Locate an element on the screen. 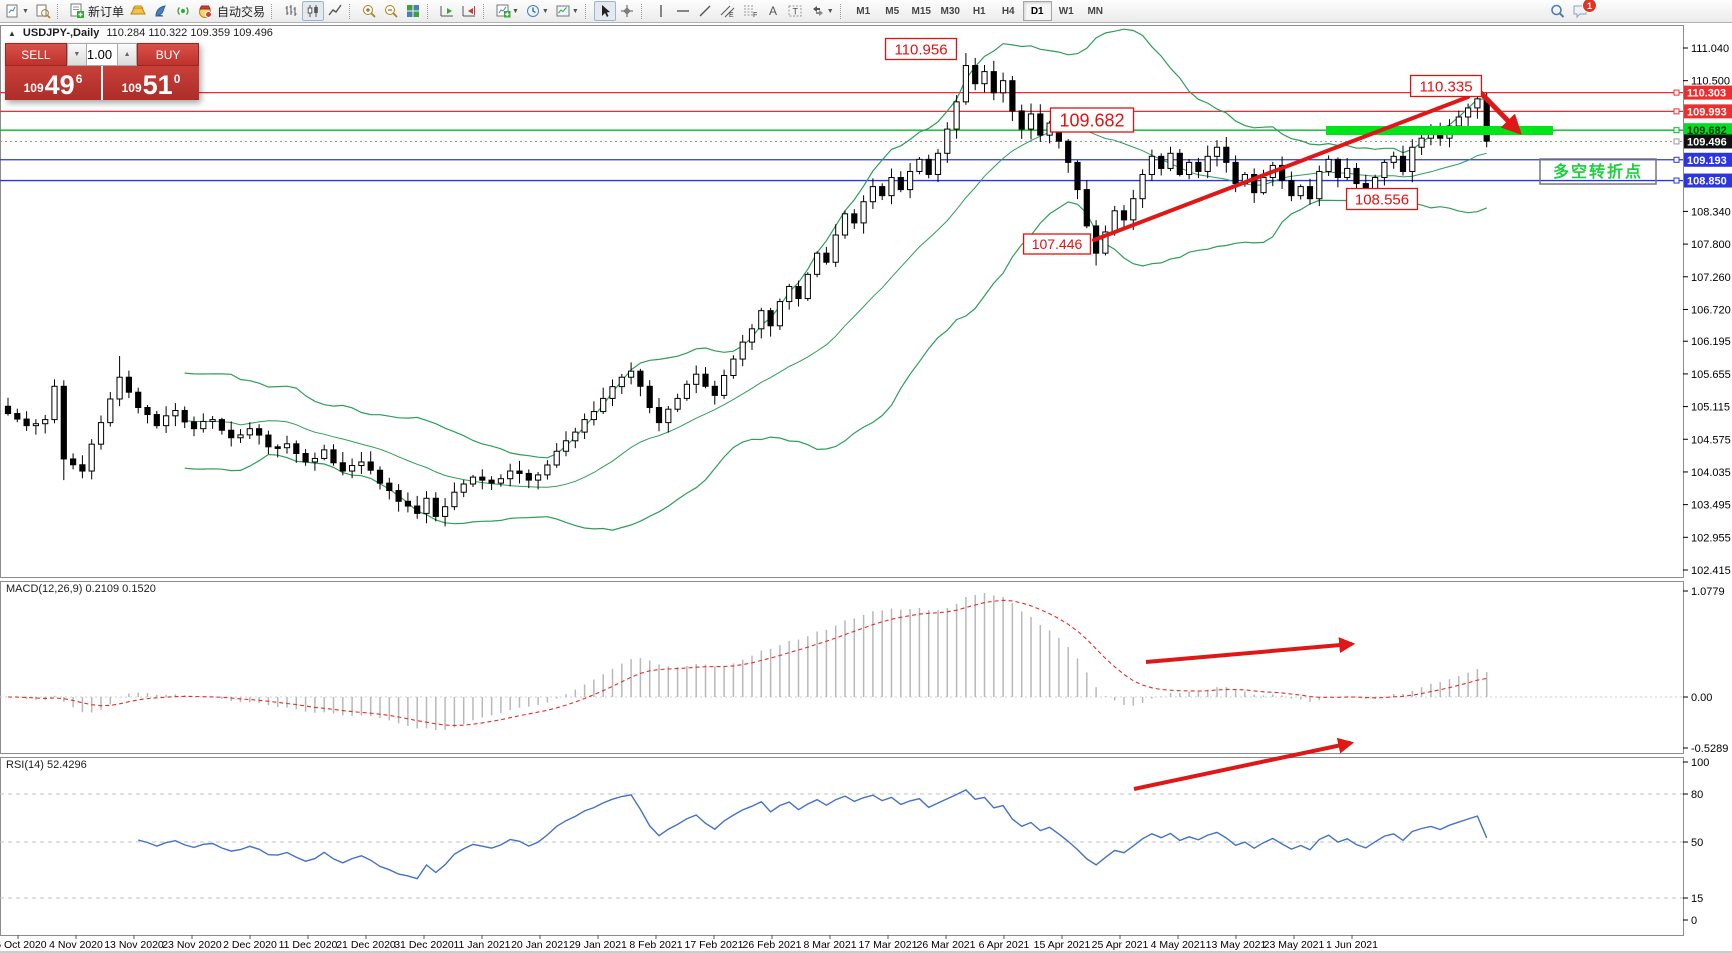 The height and width of the screenshot is (953, 1732). date-axis-label: 26 Feb 2021 is located at coordinates (772, 945).